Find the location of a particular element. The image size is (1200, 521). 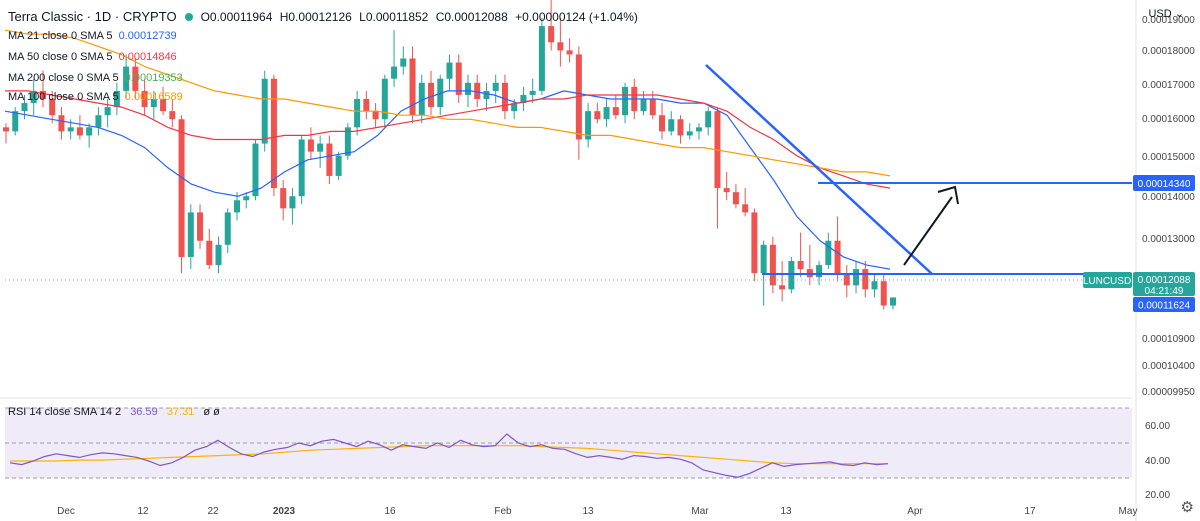

indicator-ma100: MA 100 close 0 SMA 5 0.00016589 is located at coordinates (95, 97).